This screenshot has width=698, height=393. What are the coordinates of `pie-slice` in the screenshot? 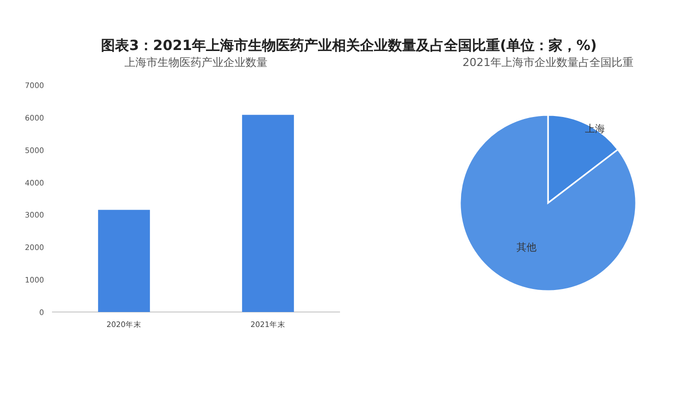 It's located at (548, 203).